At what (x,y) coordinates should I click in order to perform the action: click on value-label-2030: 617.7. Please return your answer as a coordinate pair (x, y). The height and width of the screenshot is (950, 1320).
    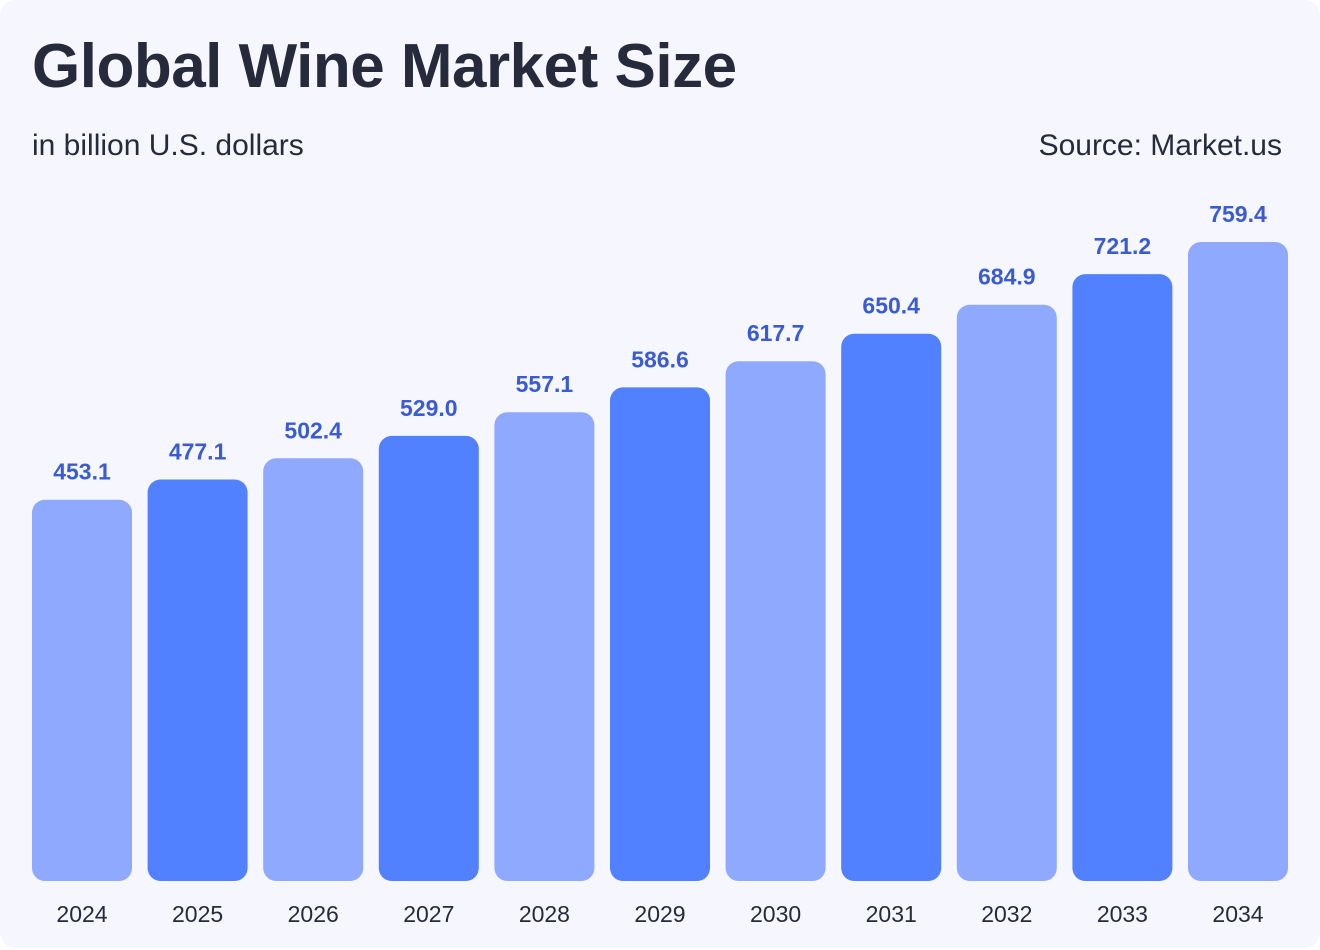
    Looking at the image, I should click on (776, 333).